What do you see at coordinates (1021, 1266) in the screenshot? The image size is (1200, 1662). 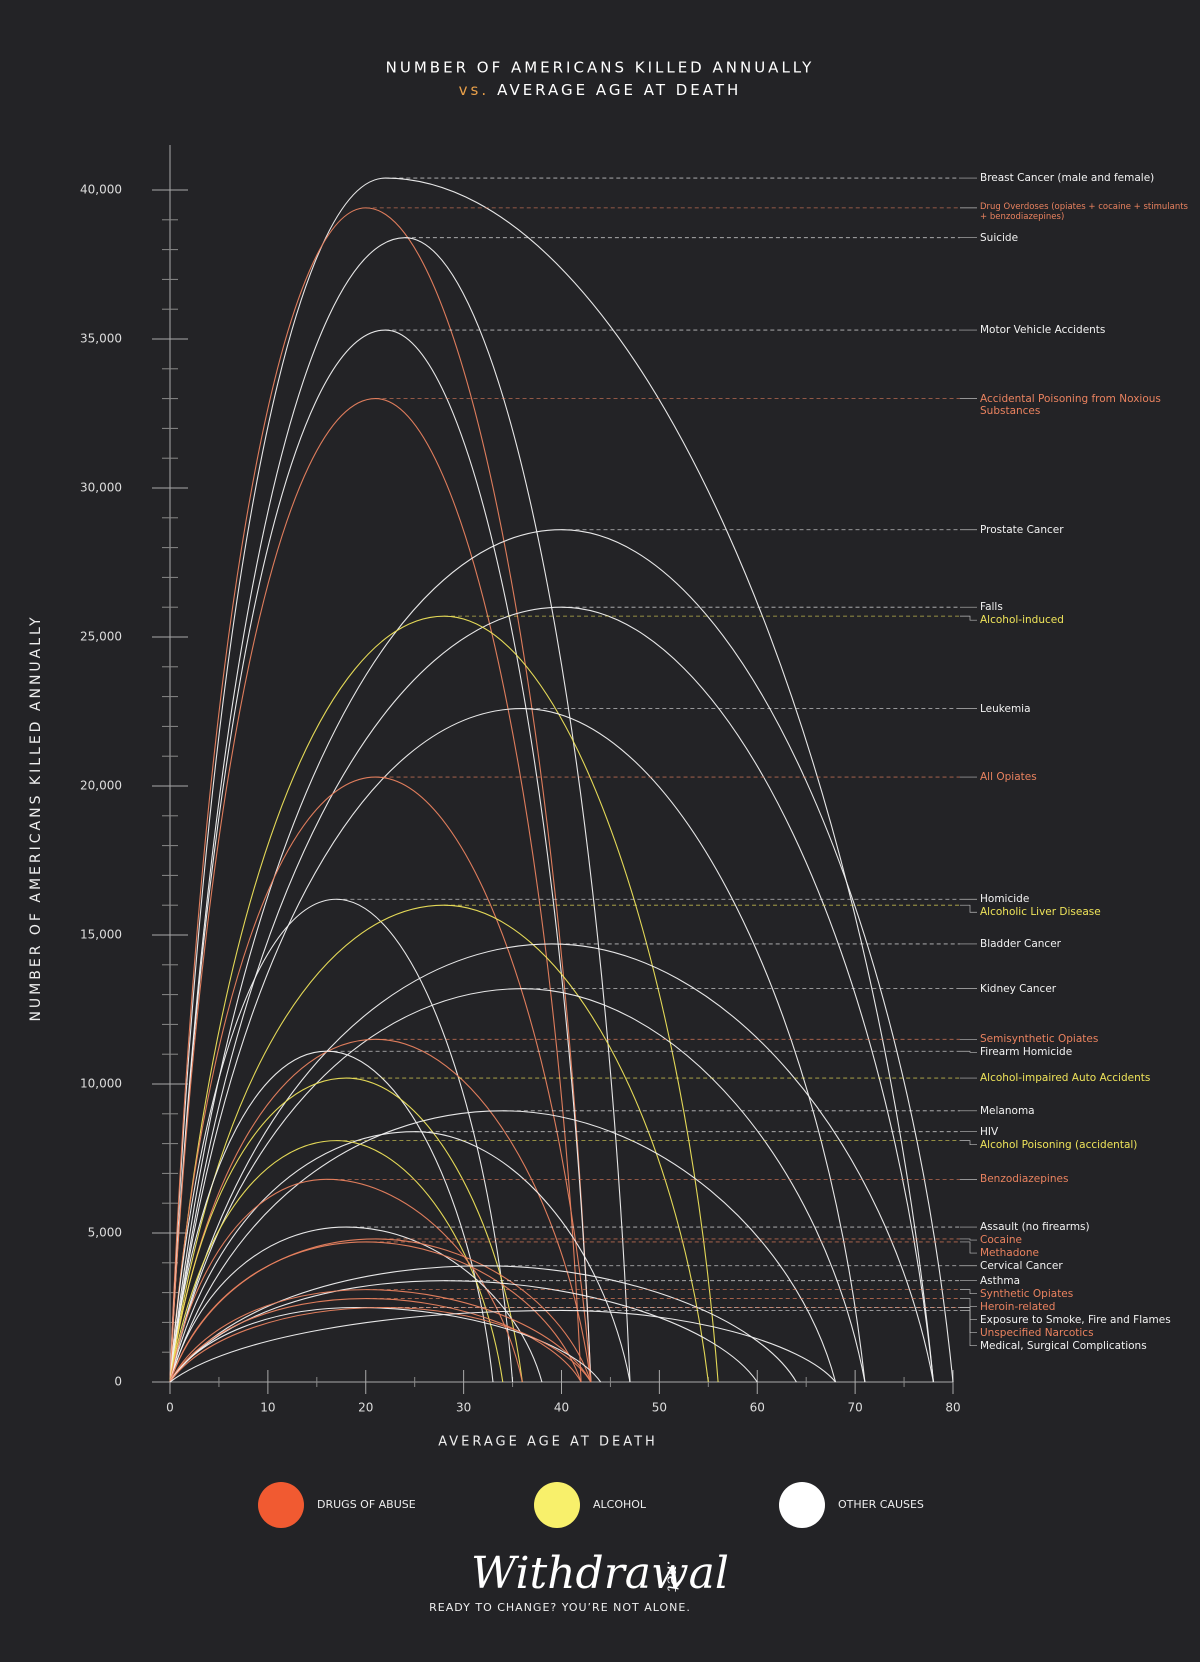 I see `series-label: Cervical Cancer` at bounding box center [1021, 1266].